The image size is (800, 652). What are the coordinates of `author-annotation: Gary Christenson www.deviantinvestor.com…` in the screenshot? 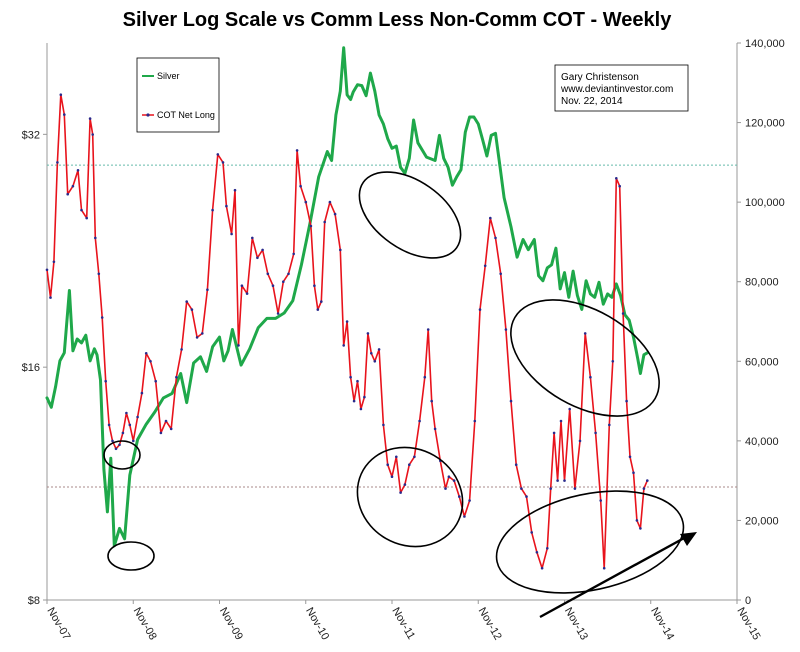 It's located at (621, 88).